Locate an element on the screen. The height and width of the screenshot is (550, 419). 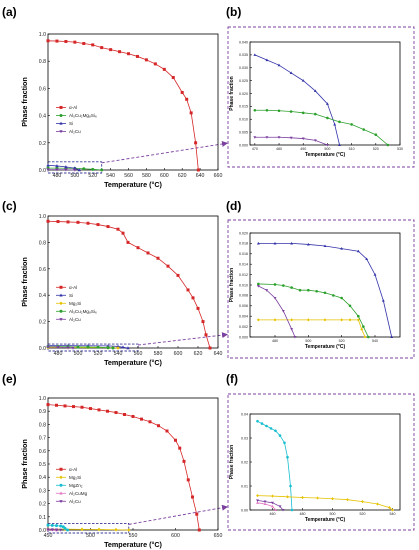
y-tick-label: 0.3 is located at coordinates (42, 491).